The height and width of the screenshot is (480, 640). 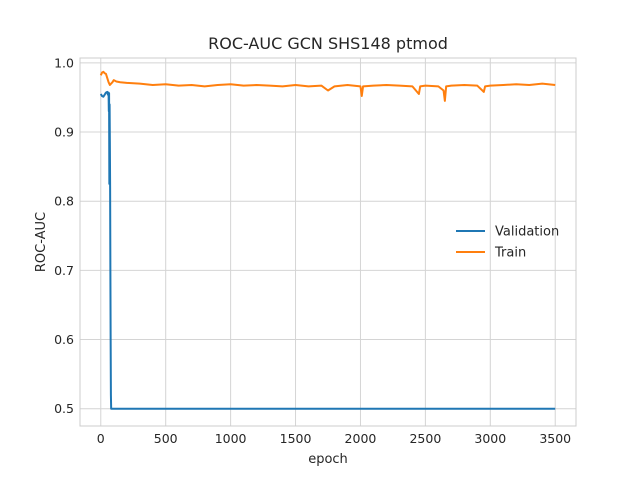 What do you see at coordinates (64, 408) in the screenshot?
I see `y-tick-label: 0.5` at bounding box center [64, 408].